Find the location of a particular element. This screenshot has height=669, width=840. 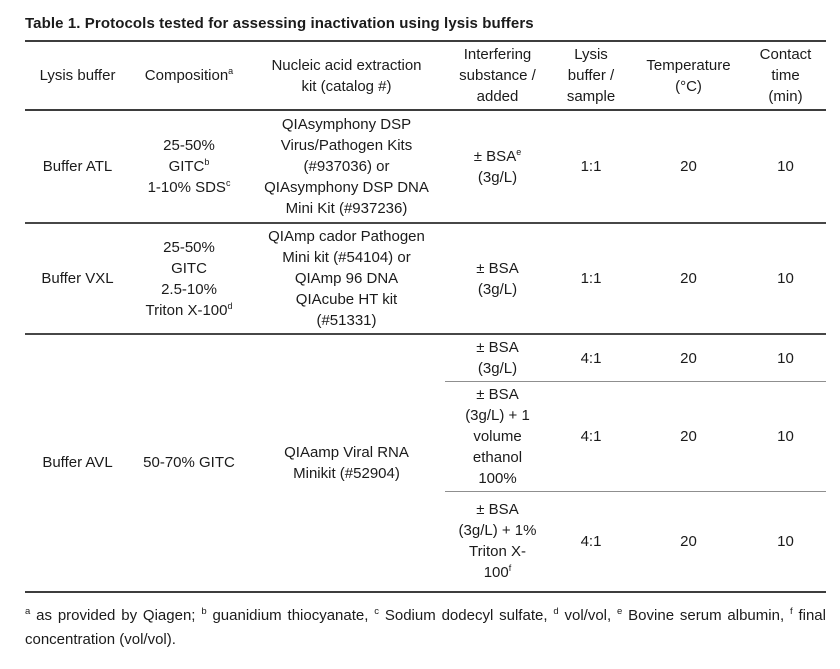

vxl-temperature-text: 20 is located at coordinates (688, 278).